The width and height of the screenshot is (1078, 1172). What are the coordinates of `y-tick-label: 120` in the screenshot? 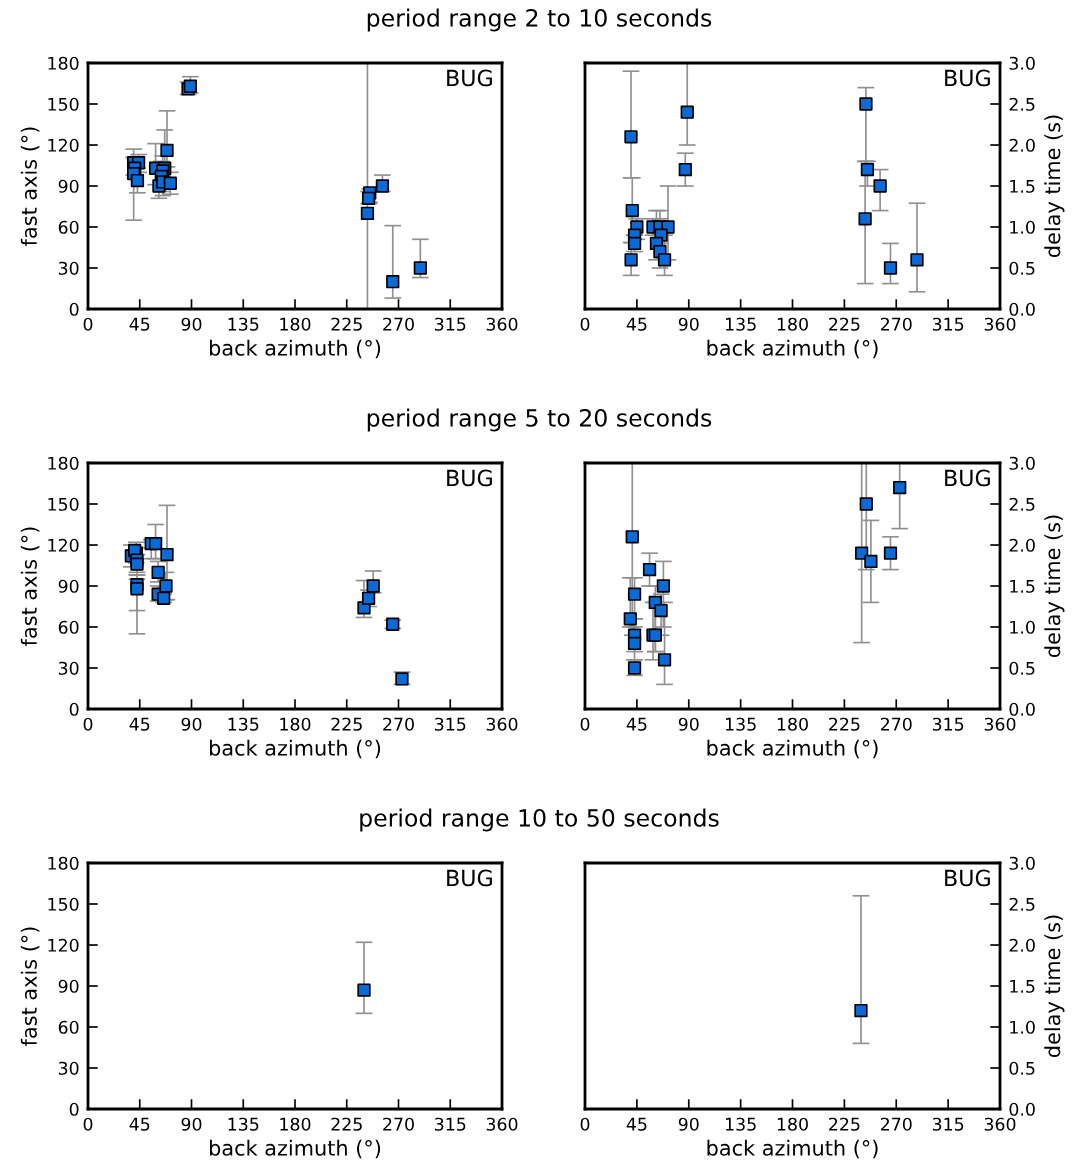 It's located at (63, 145).